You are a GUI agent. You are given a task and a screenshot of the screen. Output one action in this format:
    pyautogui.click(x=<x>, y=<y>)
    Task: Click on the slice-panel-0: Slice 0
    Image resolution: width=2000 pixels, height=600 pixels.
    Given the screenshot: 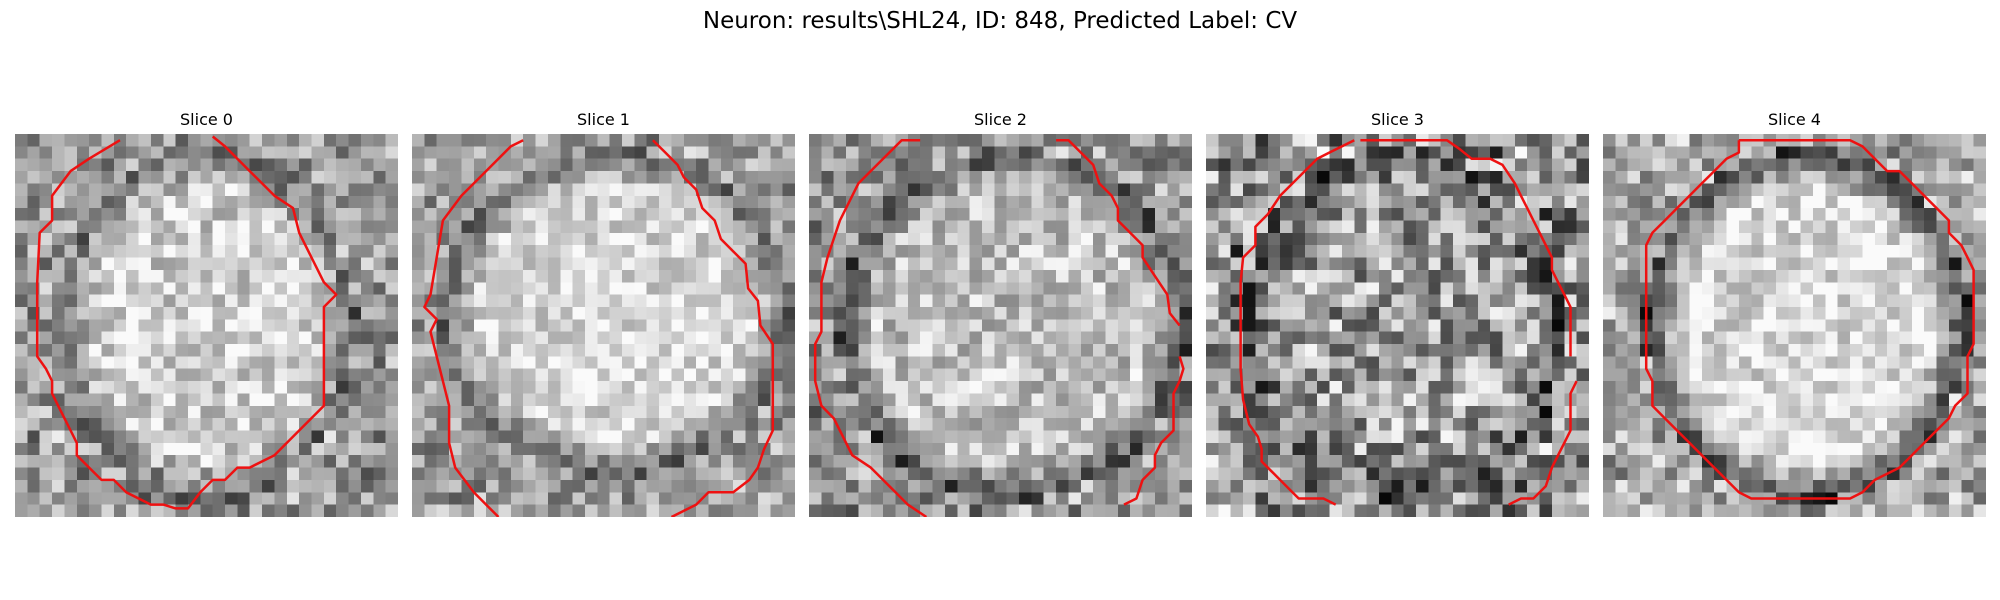 What is the action you would take?
    pyautogui.click(x=206, y=313)
    